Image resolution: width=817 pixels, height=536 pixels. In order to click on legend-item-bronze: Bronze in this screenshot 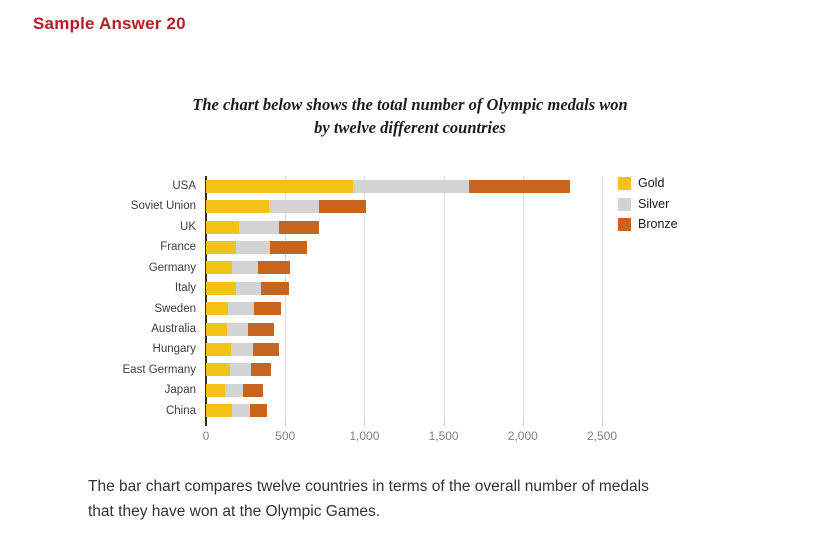, I will do `click(648, 224)`.